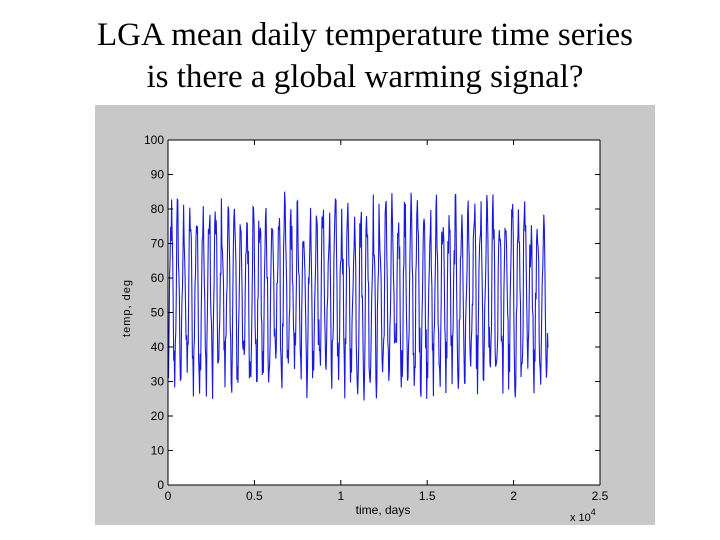 This screenshot has height=540, width=720. I want to click on x-tick-label: 2.5, so click(600, 496).